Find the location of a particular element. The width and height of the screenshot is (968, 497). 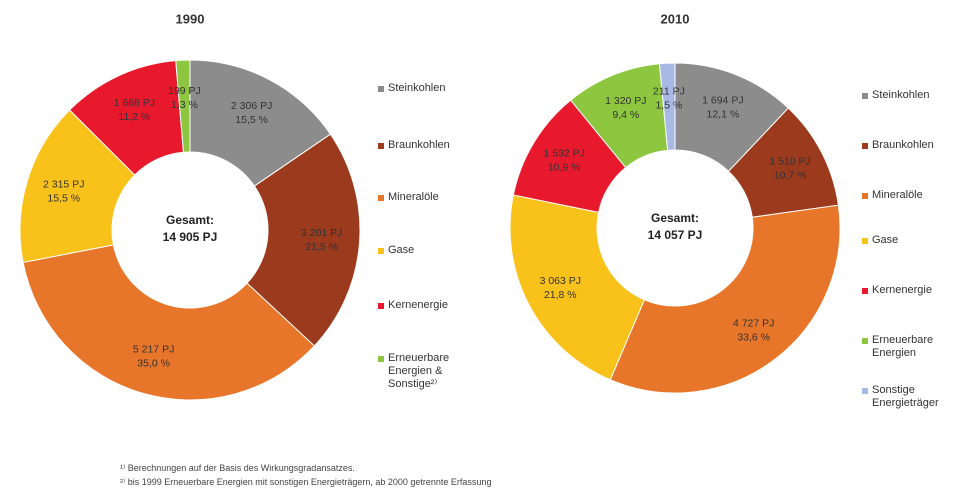

legend-item: Erneuerbare Energien is located at coordinates (912, 347).